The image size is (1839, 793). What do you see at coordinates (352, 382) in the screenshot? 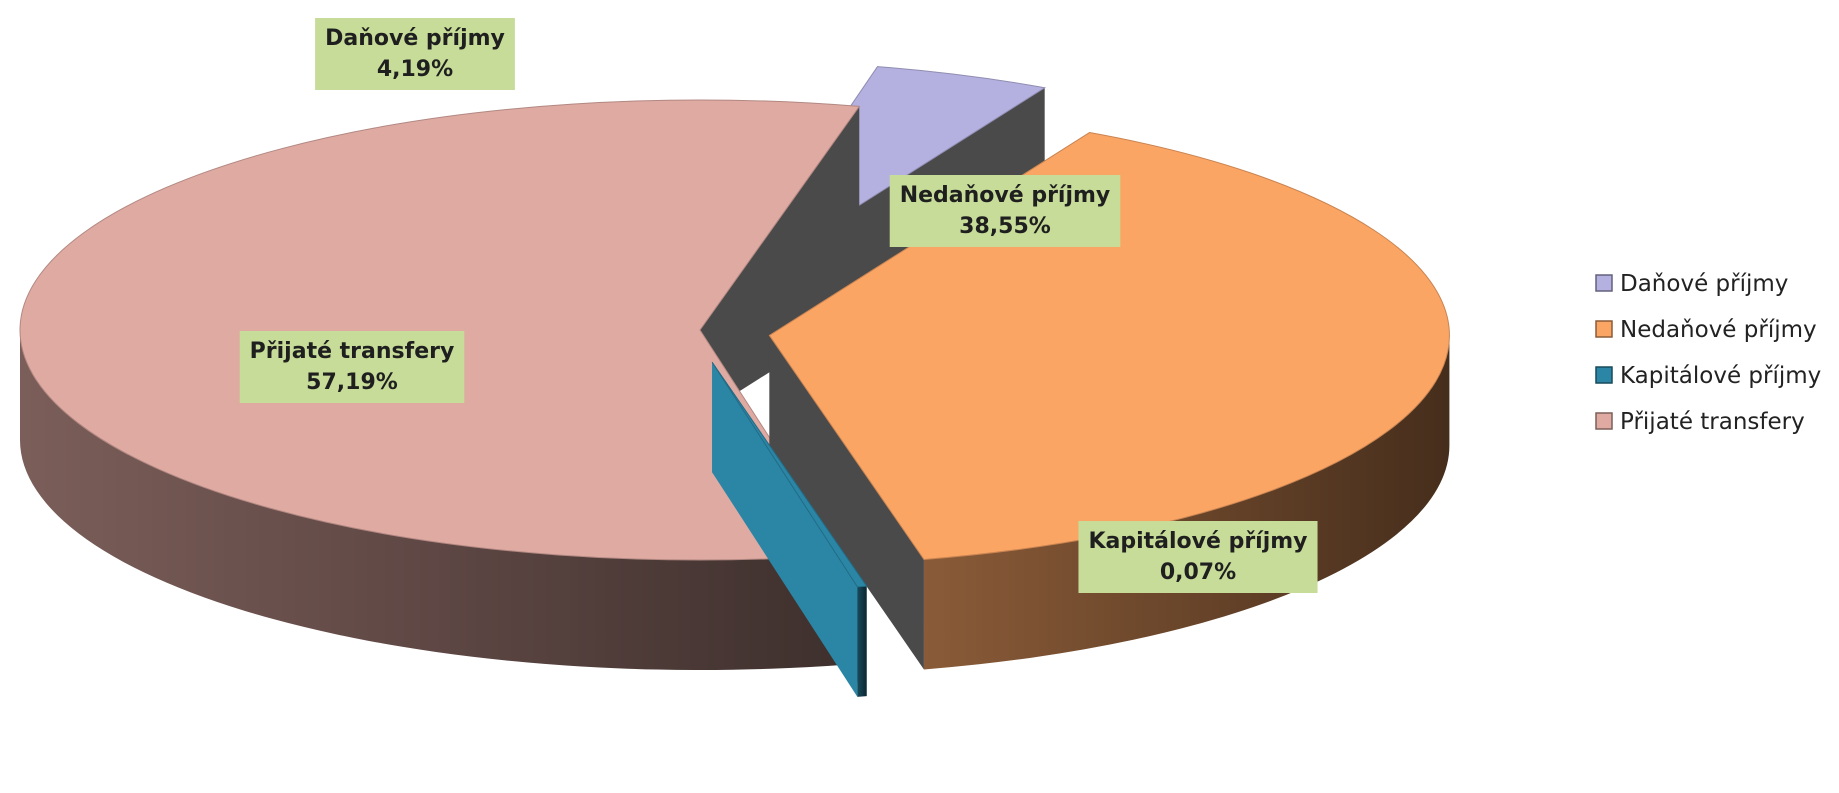
I see `data-label-value: 57,19%` at bounding box center [352, 382].